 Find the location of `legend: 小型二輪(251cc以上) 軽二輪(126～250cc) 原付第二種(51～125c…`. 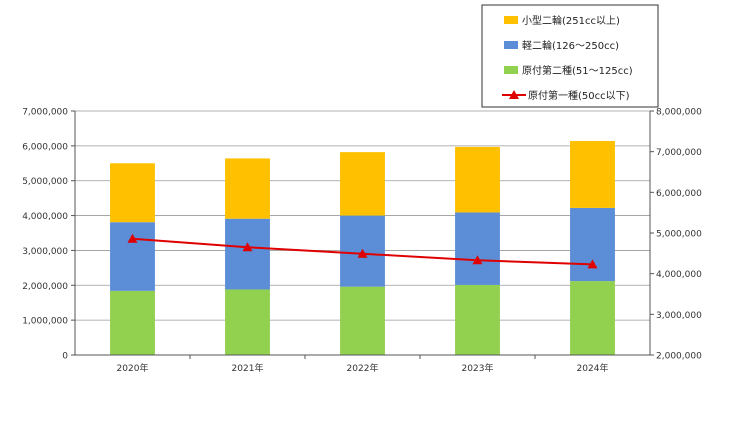

legend: 小型二輪(251cc以上) 軽二輪(126～250cc) 原付第二種(51～125c… is located at coordinates (570, 56).